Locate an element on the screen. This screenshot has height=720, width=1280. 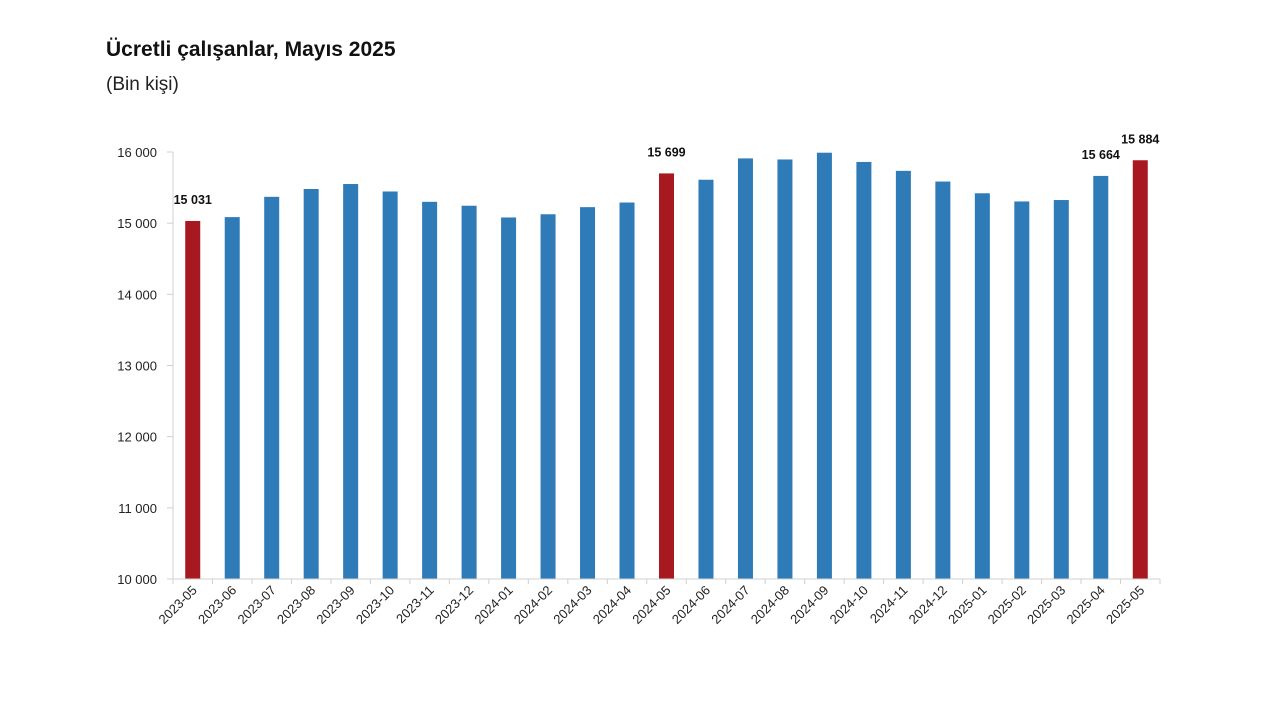
data-label-2025-04: 15 664 is located at coordinates (1101, 155).